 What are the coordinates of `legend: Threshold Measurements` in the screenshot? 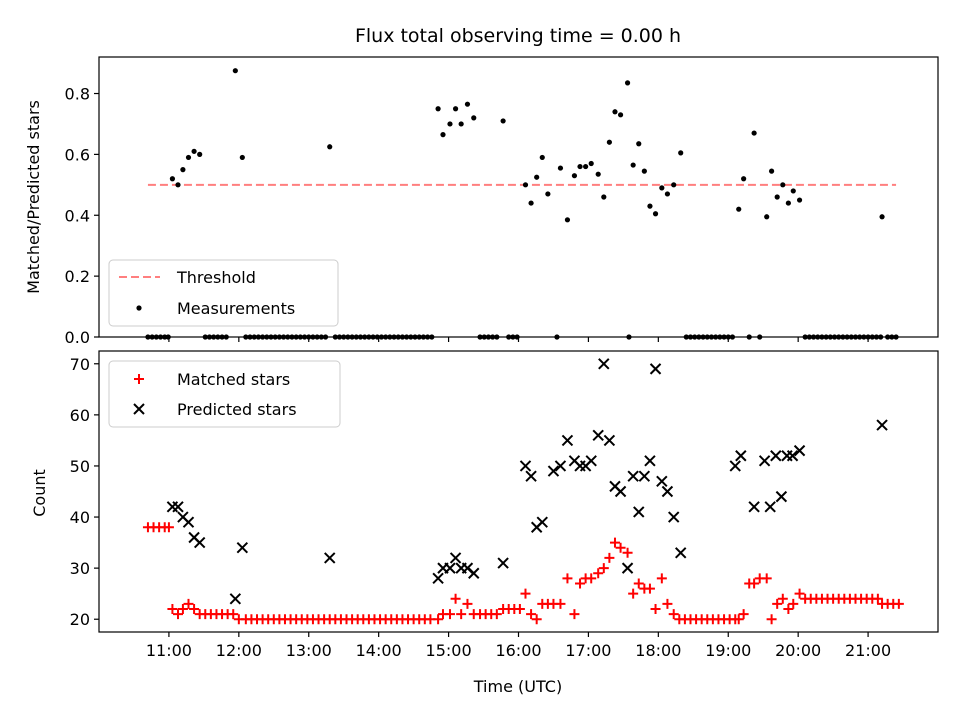 It's located at (223, 293).